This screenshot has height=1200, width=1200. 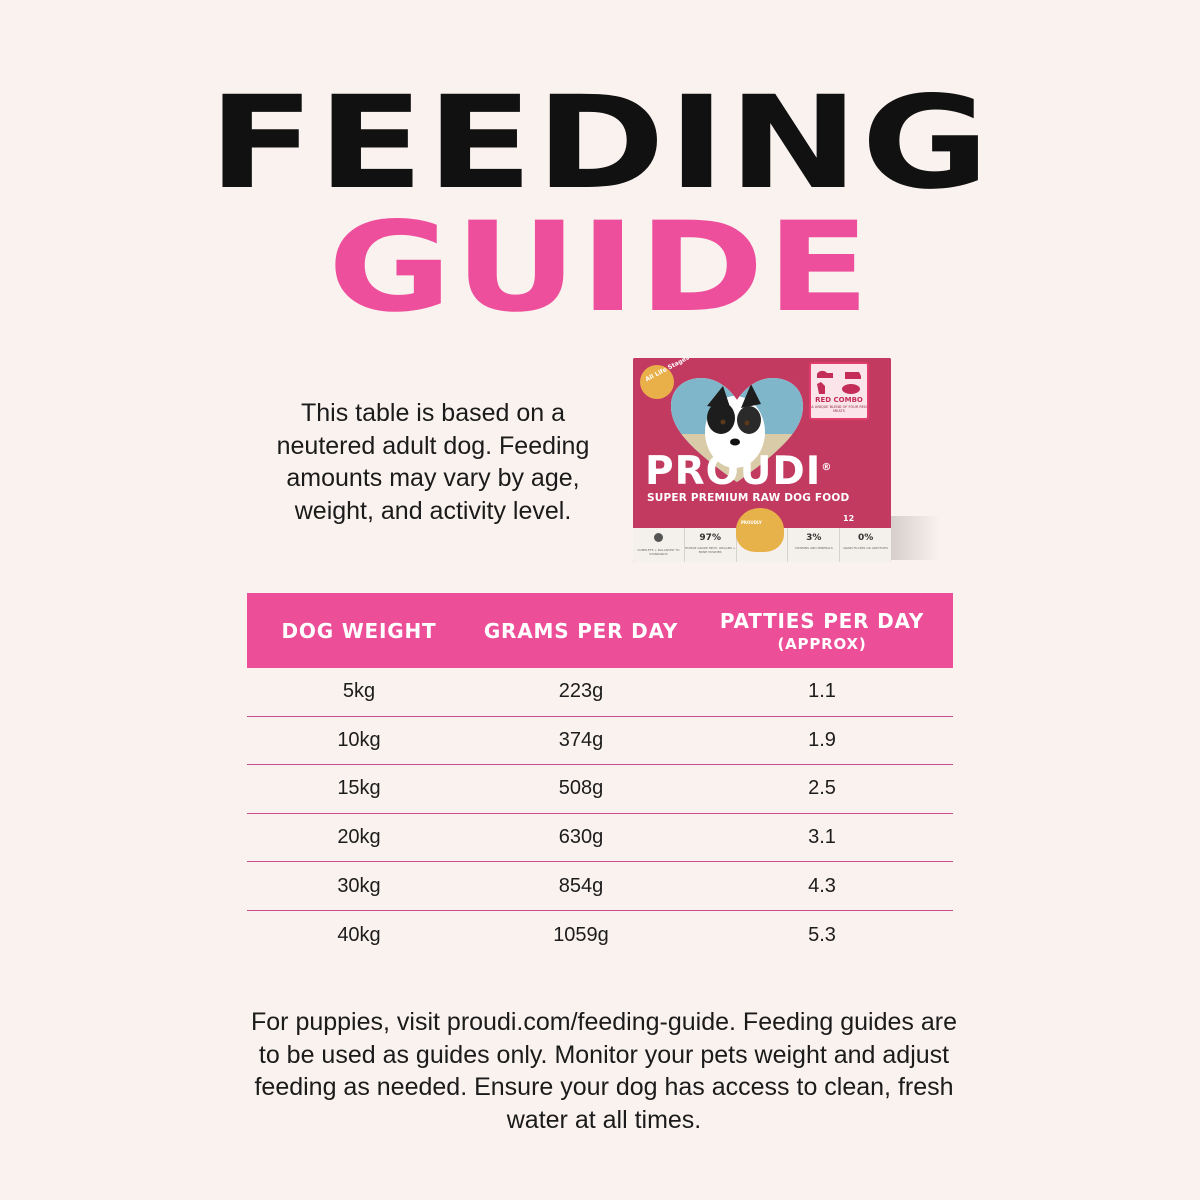 I want to click on header-patties-label: PATTIES PER DAY, so click(x=822, y=620).